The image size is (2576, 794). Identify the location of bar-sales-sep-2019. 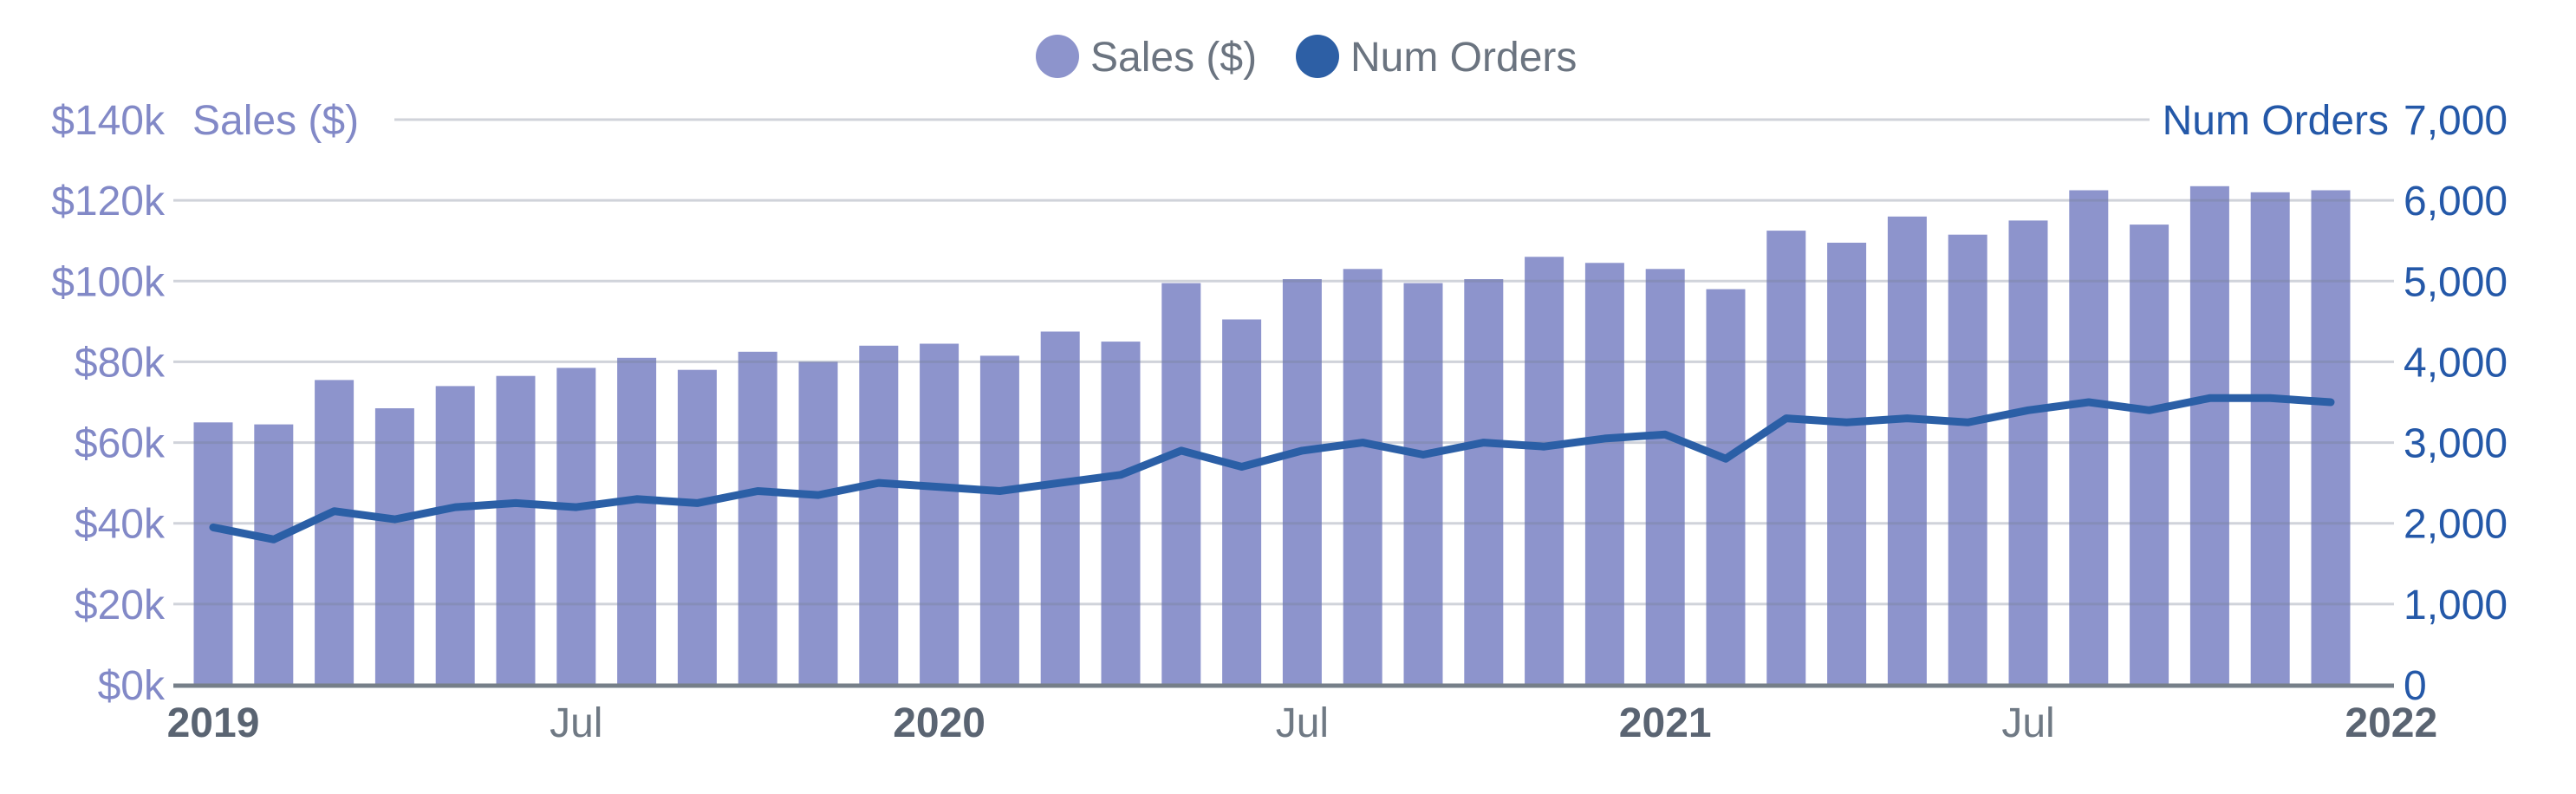
(697, 527).